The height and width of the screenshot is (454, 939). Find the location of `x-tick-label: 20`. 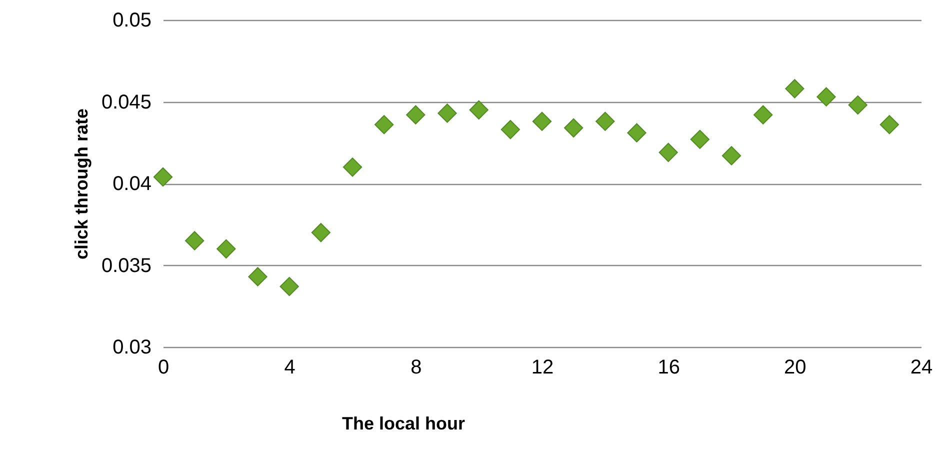

x-tick-label: 20 is located at coordinates (795, 367).